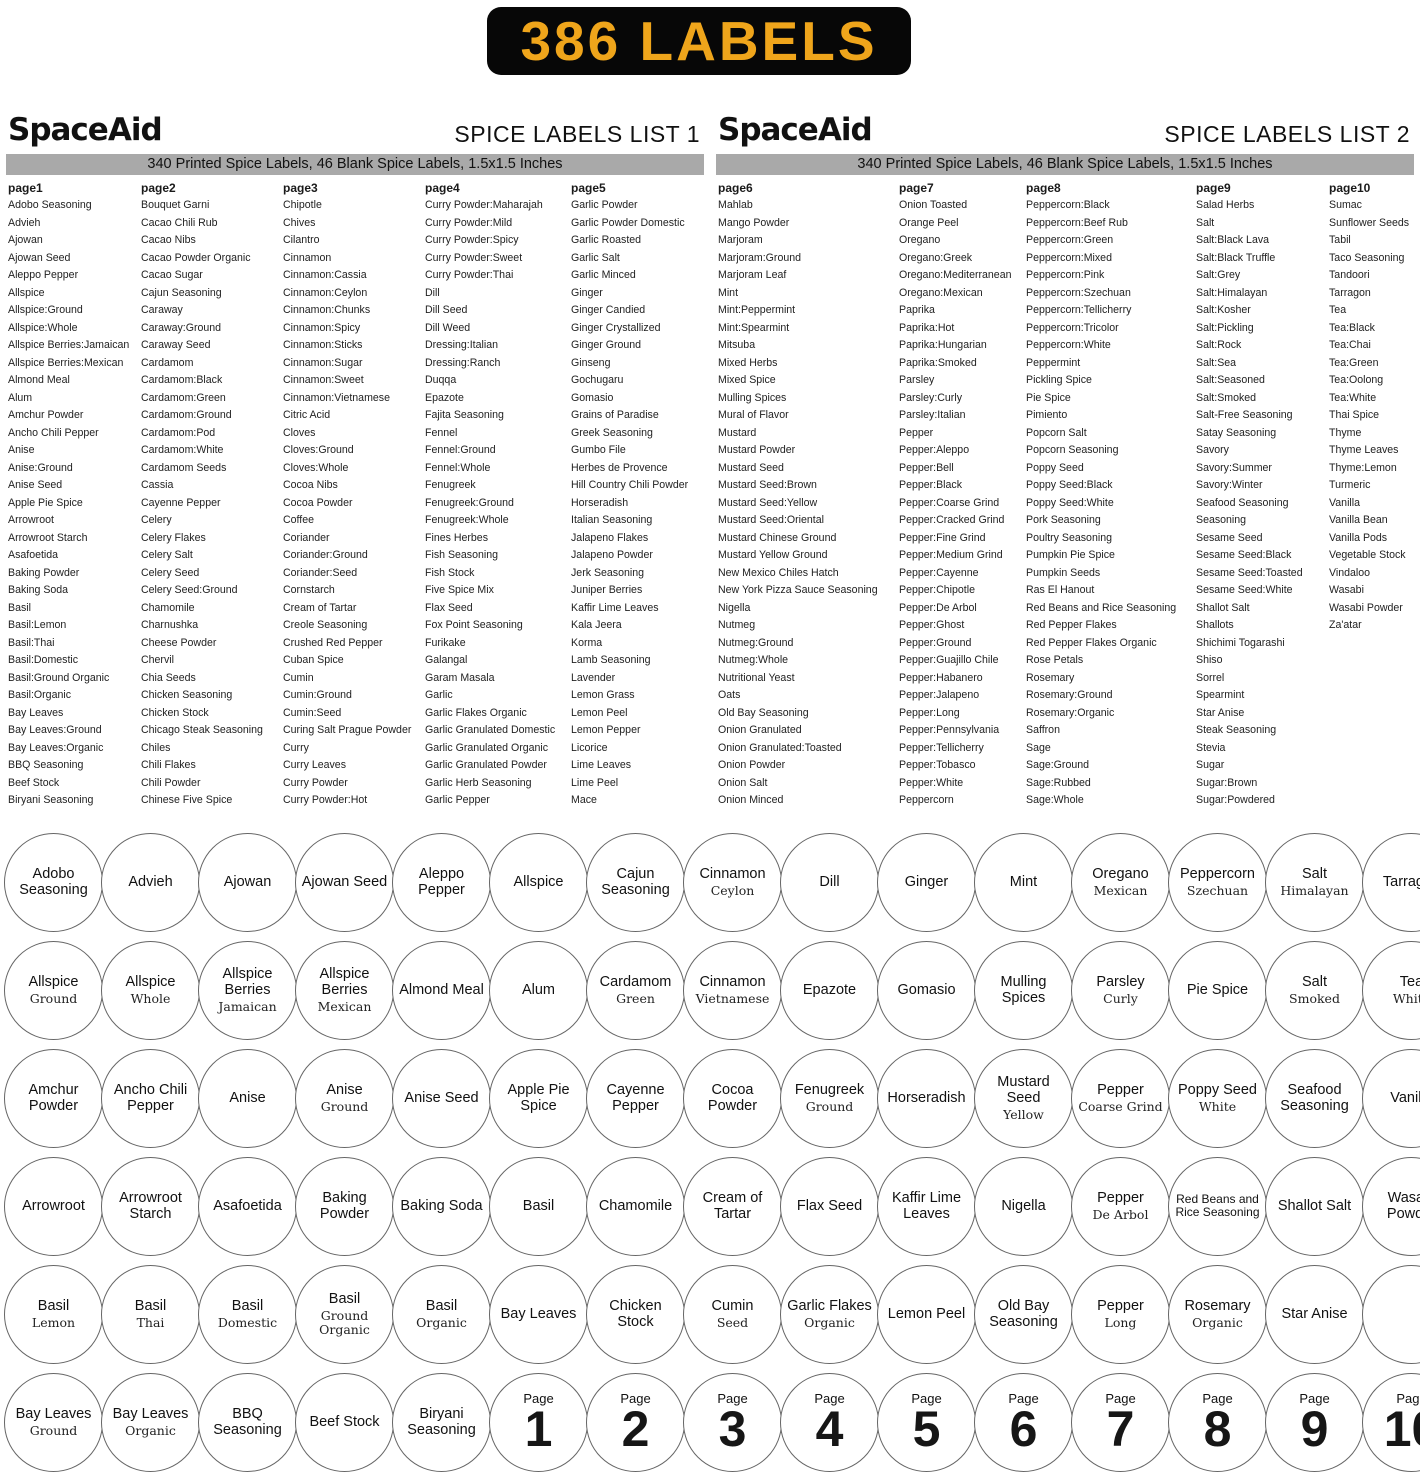 Image resolution: width=1420 pixels, height=1476 pixels. What do you see at coordinates (777, 537) in the screenshot?
I see `spice-list-item: Mustard Chinese Ground` at bounding box center [777, 537].